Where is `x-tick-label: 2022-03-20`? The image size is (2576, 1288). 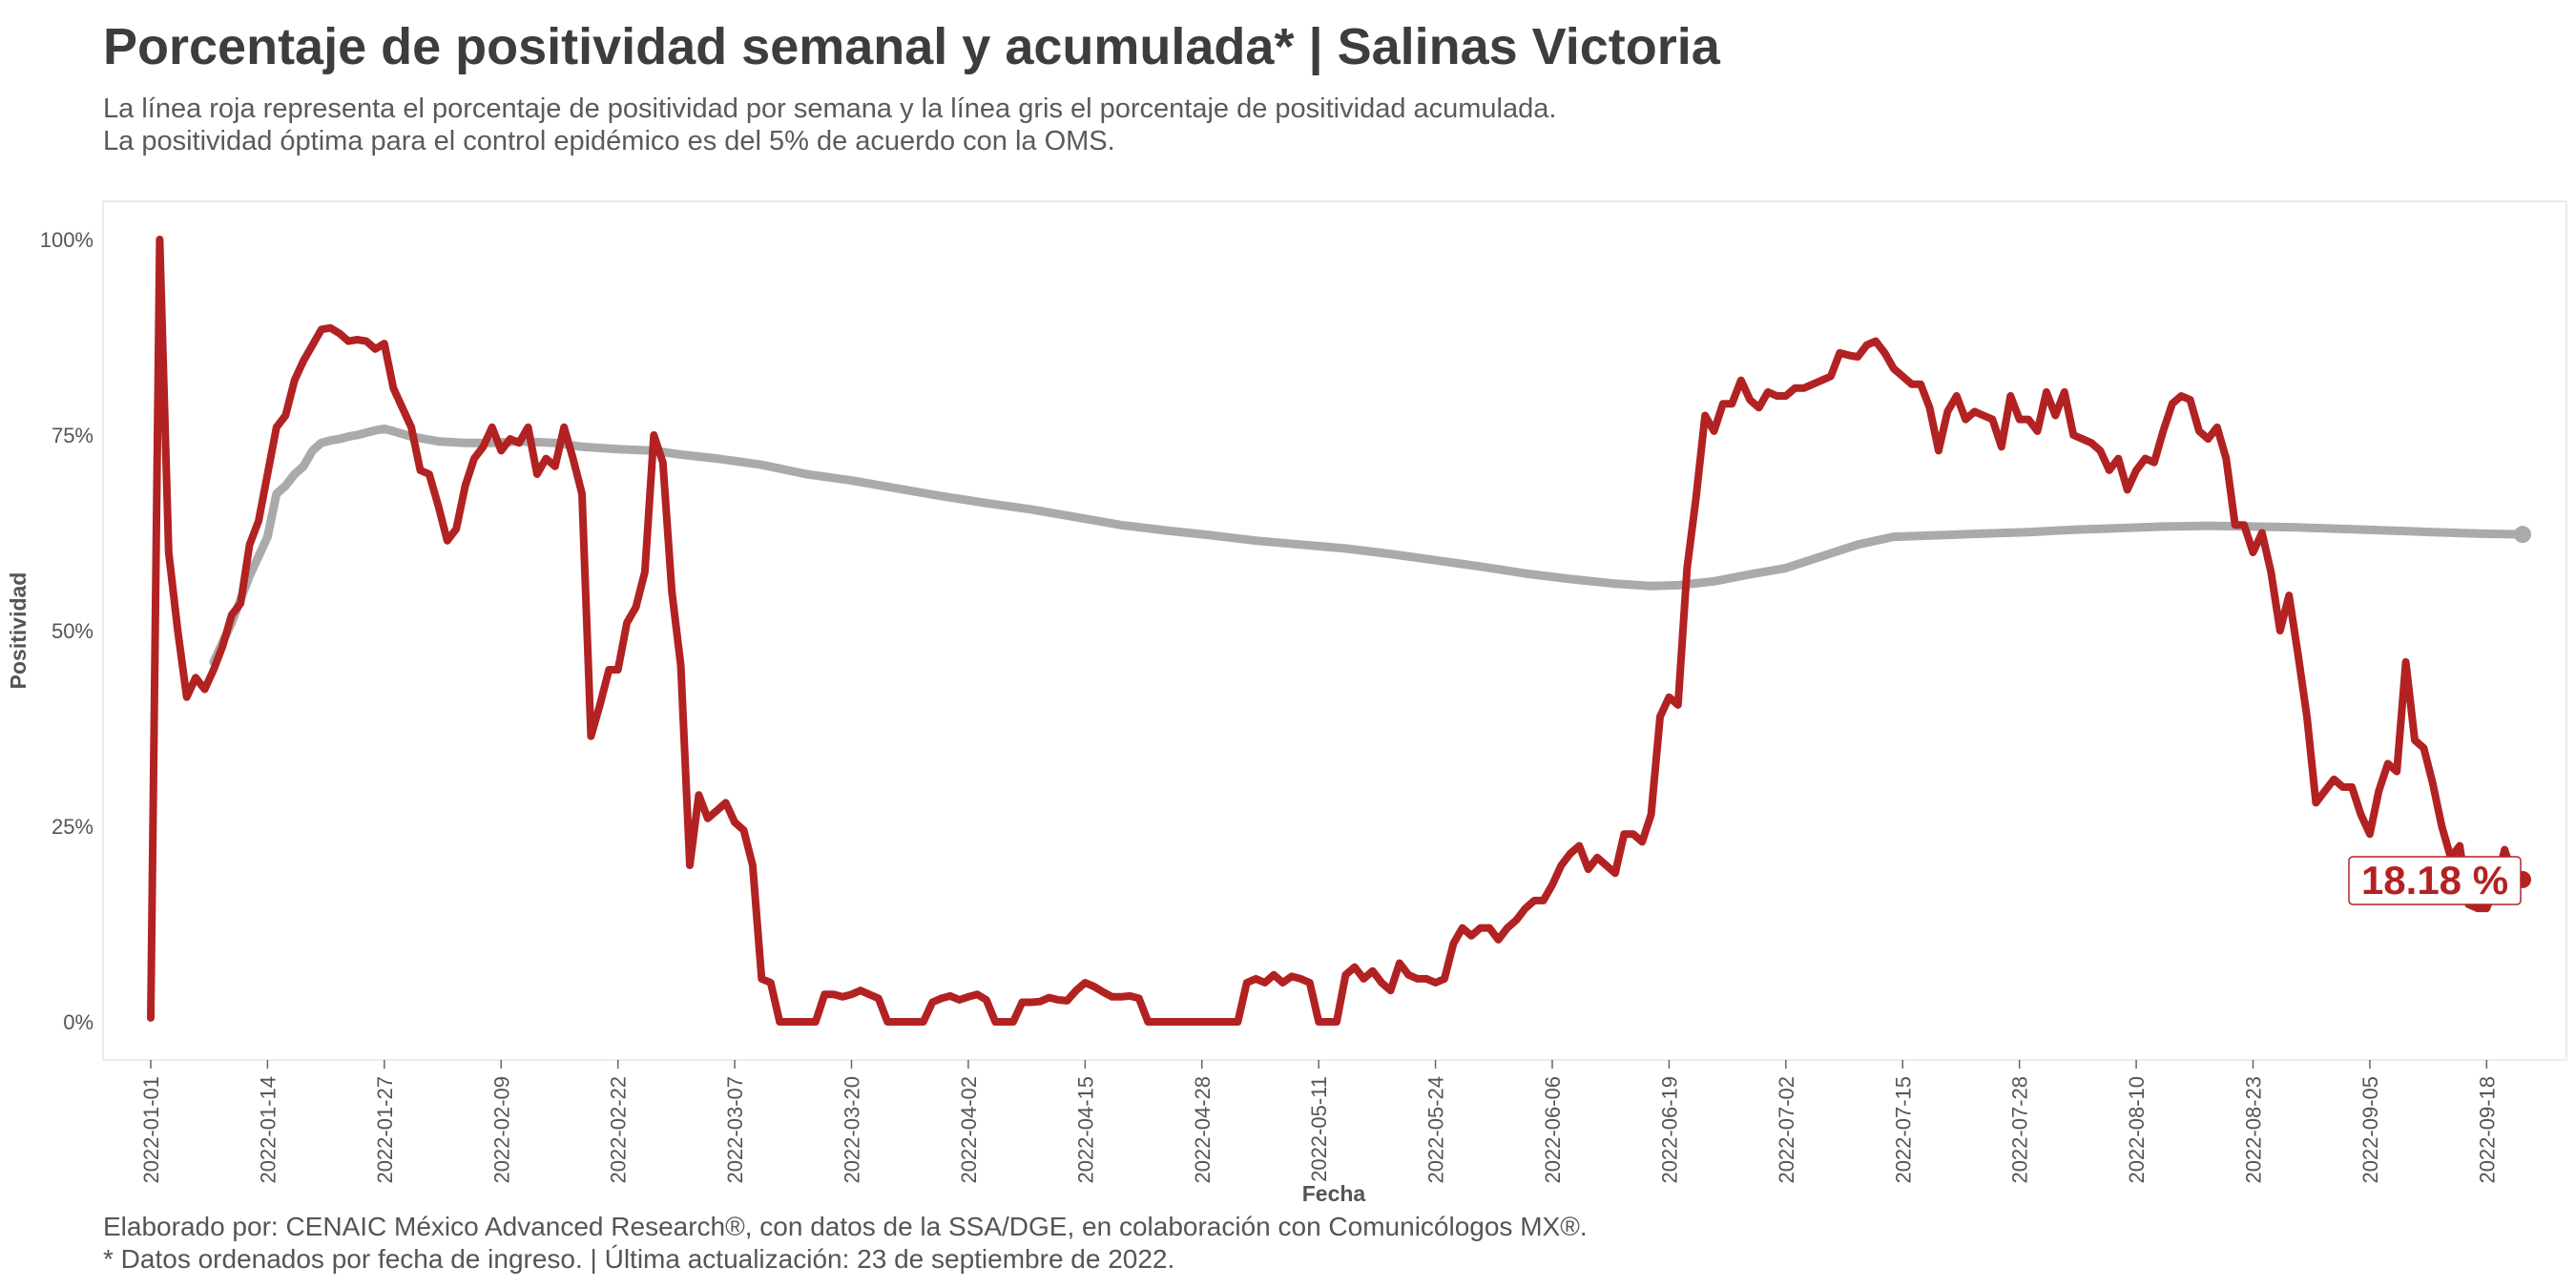 x-tick-label: 2022-03-20 is located at coordinates (852, 1130).